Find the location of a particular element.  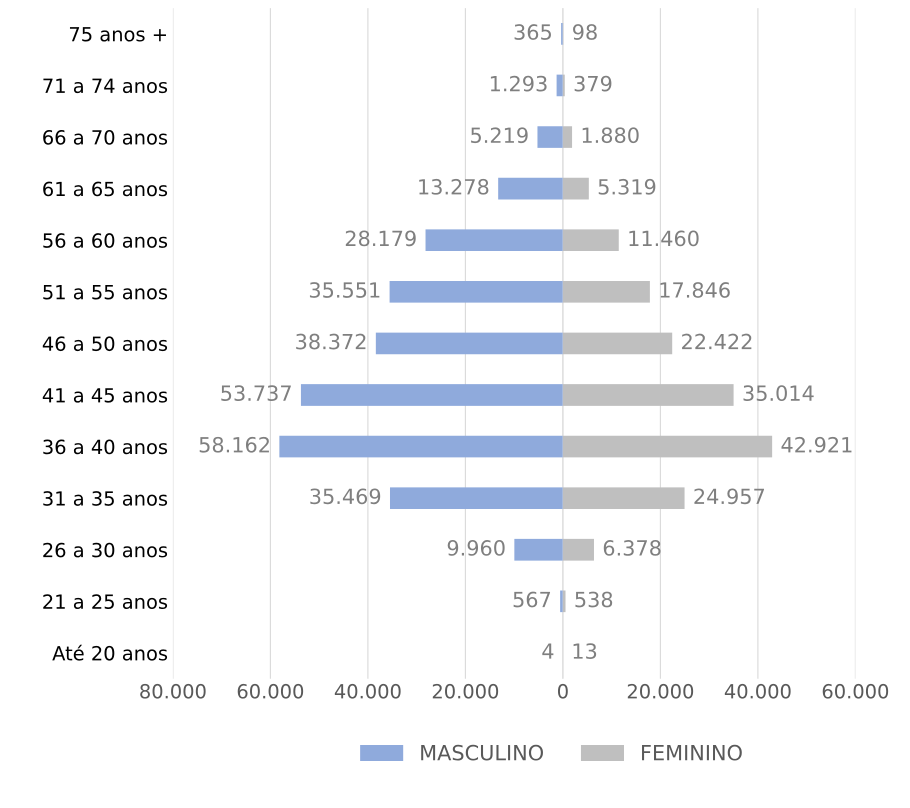

data-label: 365 is located at coordinates (532, 32).